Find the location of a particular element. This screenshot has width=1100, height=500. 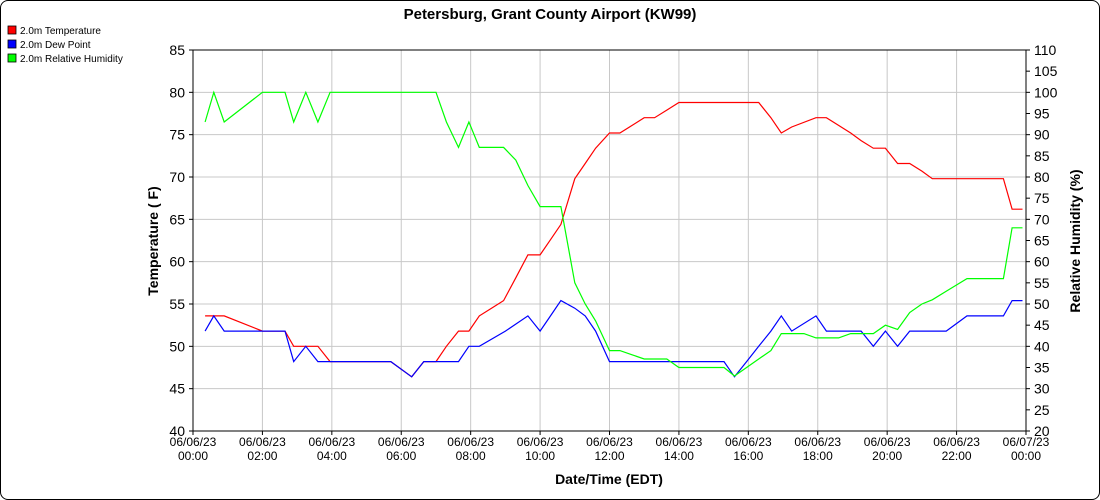

y2-tick-label: 80 is located at coordinates (1042, 177).